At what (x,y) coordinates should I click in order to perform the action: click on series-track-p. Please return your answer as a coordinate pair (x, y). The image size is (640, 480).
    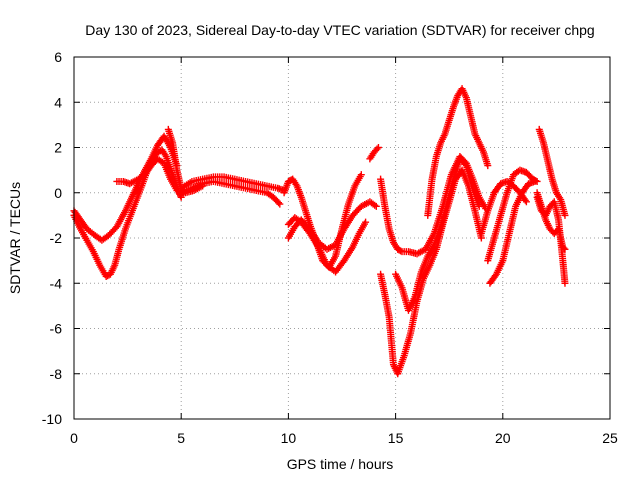
    Looking at the image, I should click on (503, 207).